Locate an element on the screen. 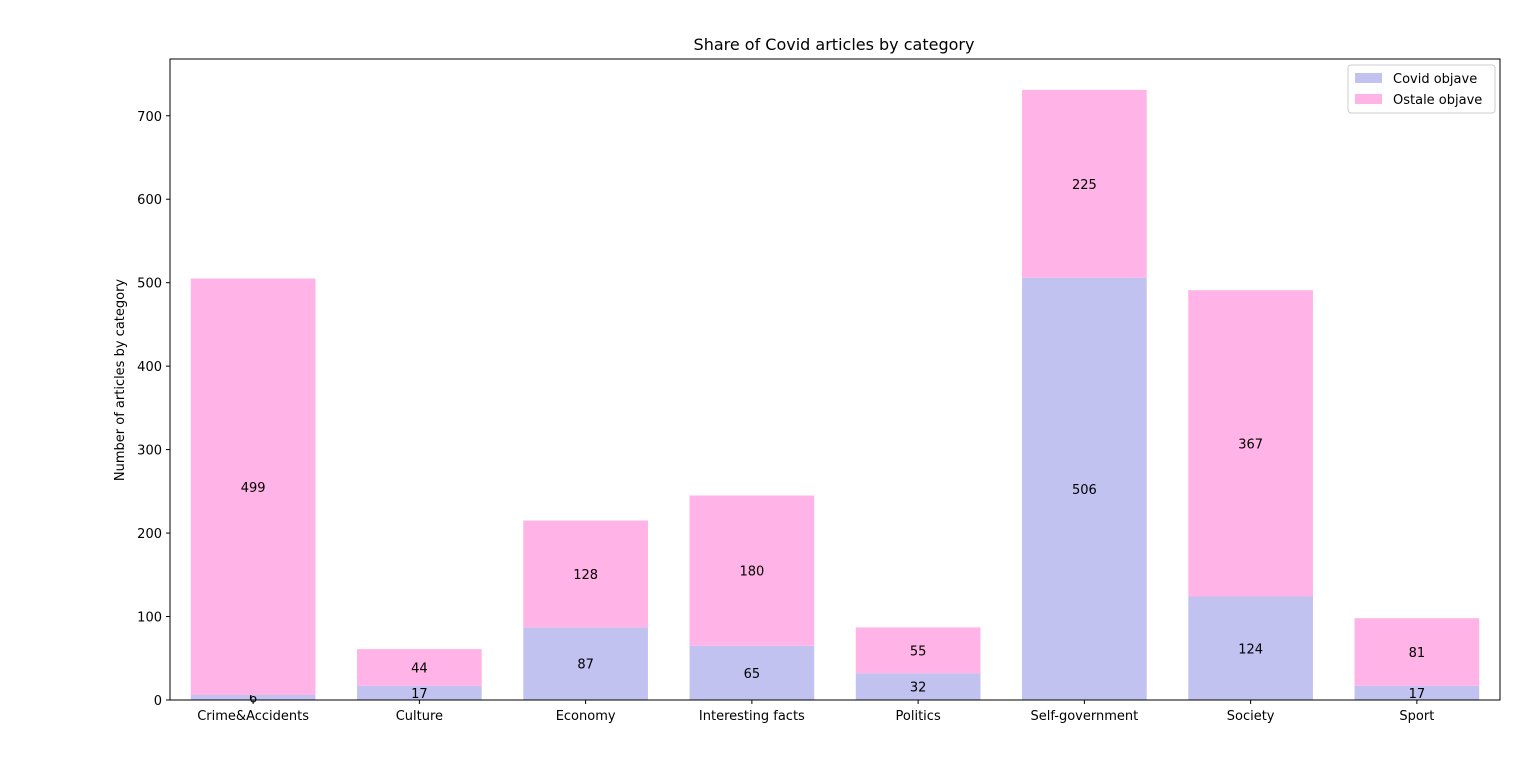 The height and width of the screenshot is (761, 1536). y-tick-label: 600 is located at coordinates (149, 200).